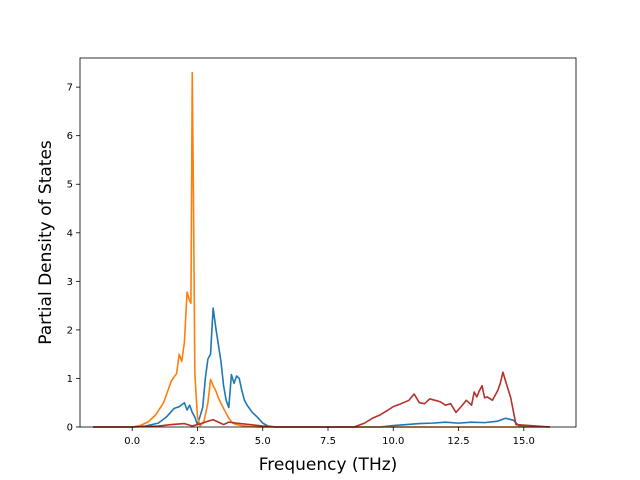 This screenshot has width=640, height=480. What do you see at coordinates (328, 465) in the screenshot?
I see `x-axis-label: Frequency (THz)` at bounding box center [328, 465].